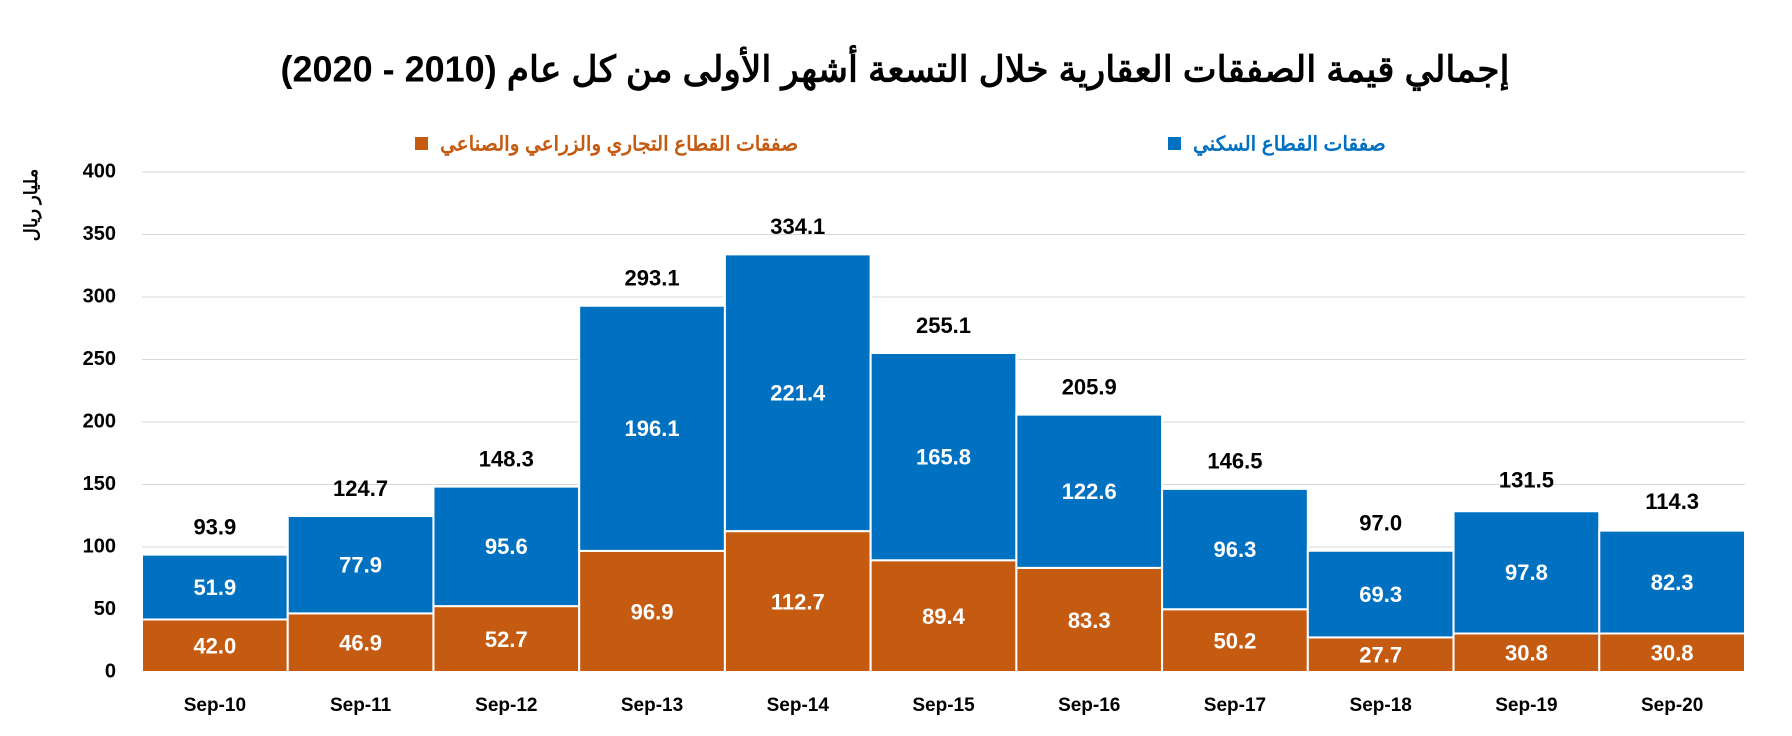 This screenshot has width=1792, height=736. I want to click on data-label: 51.9, so click(214, 587).